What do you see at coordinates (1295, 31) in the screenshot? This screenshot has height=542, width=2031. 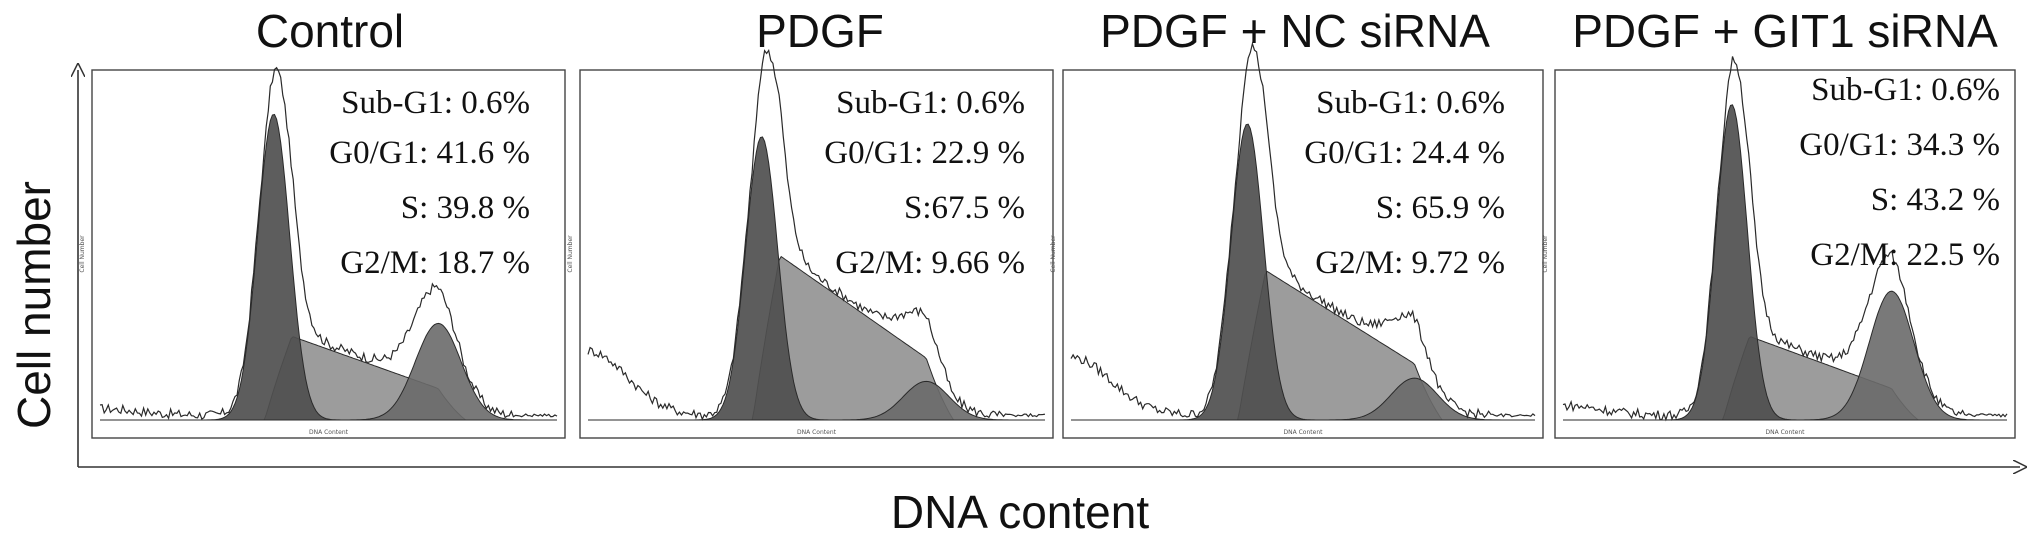 I see `panel-title: PDGF + NC siRNA` at bounding box center [1295, 31].